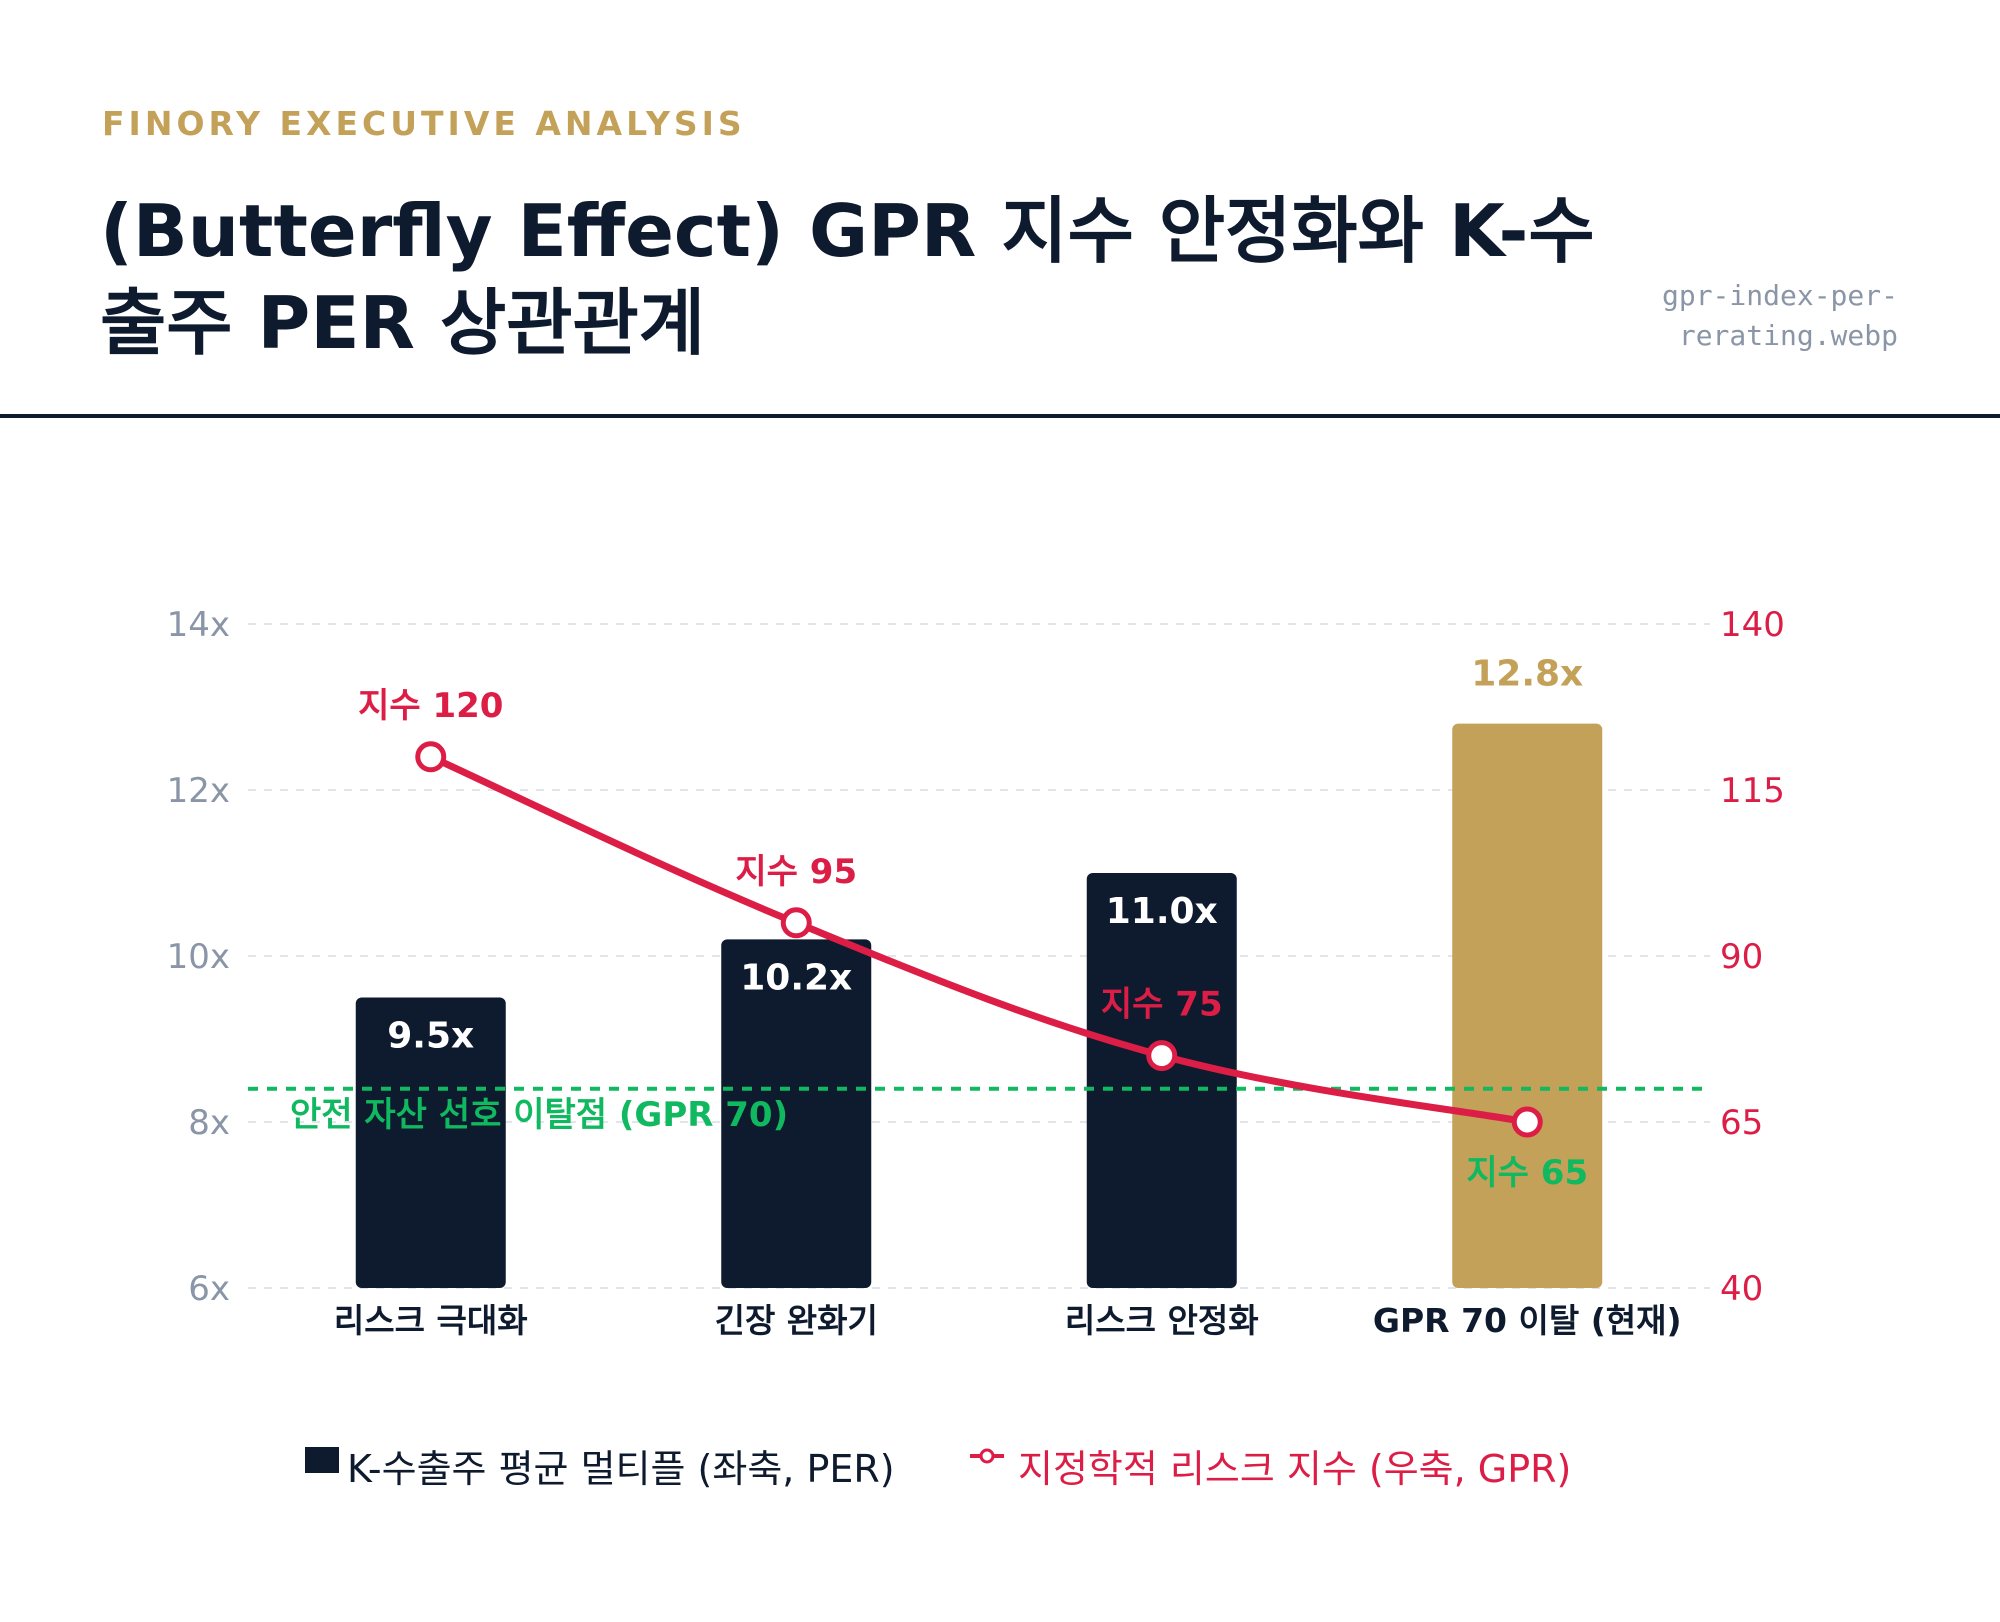  I want to click on filename-label: gpr-index-per- rerating.webp, so click(1728, 316).